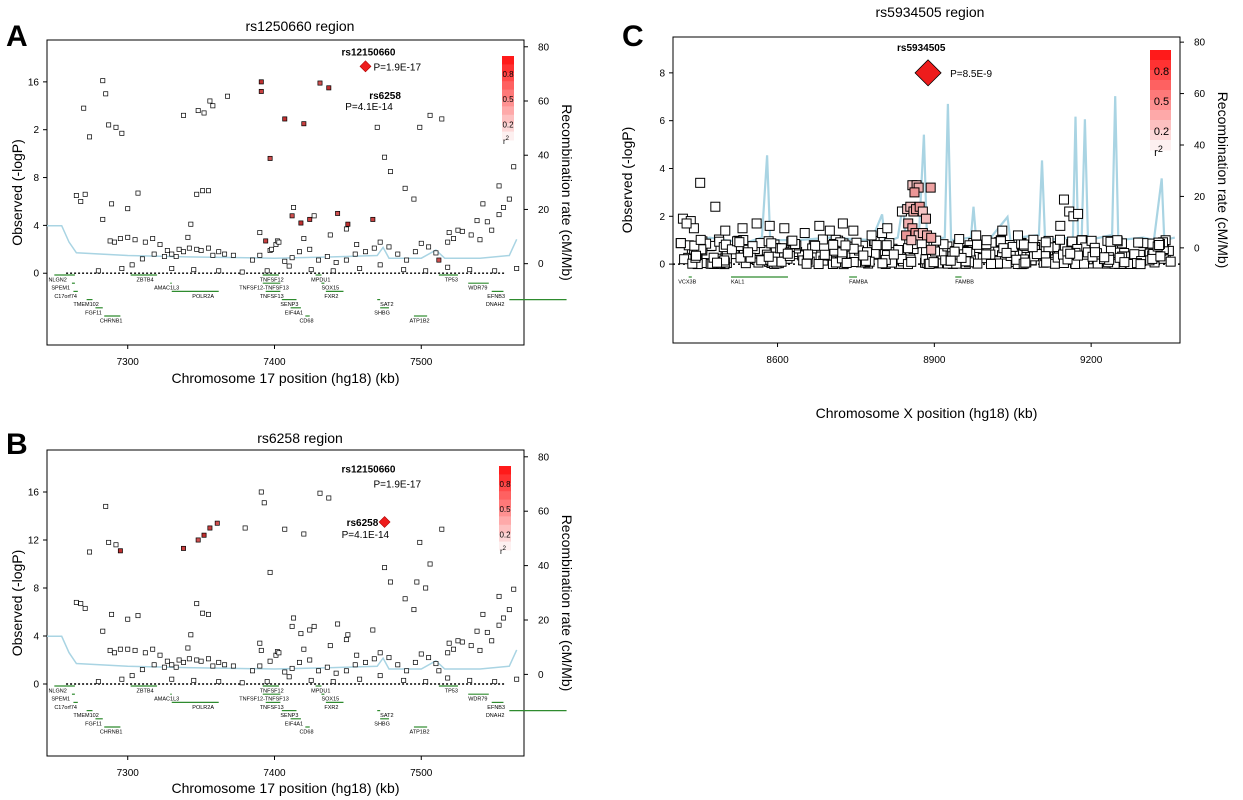  Describe the element at coordinates (272, 297) in the screenshot. I see `gene-label: TNFSF13` at that location.